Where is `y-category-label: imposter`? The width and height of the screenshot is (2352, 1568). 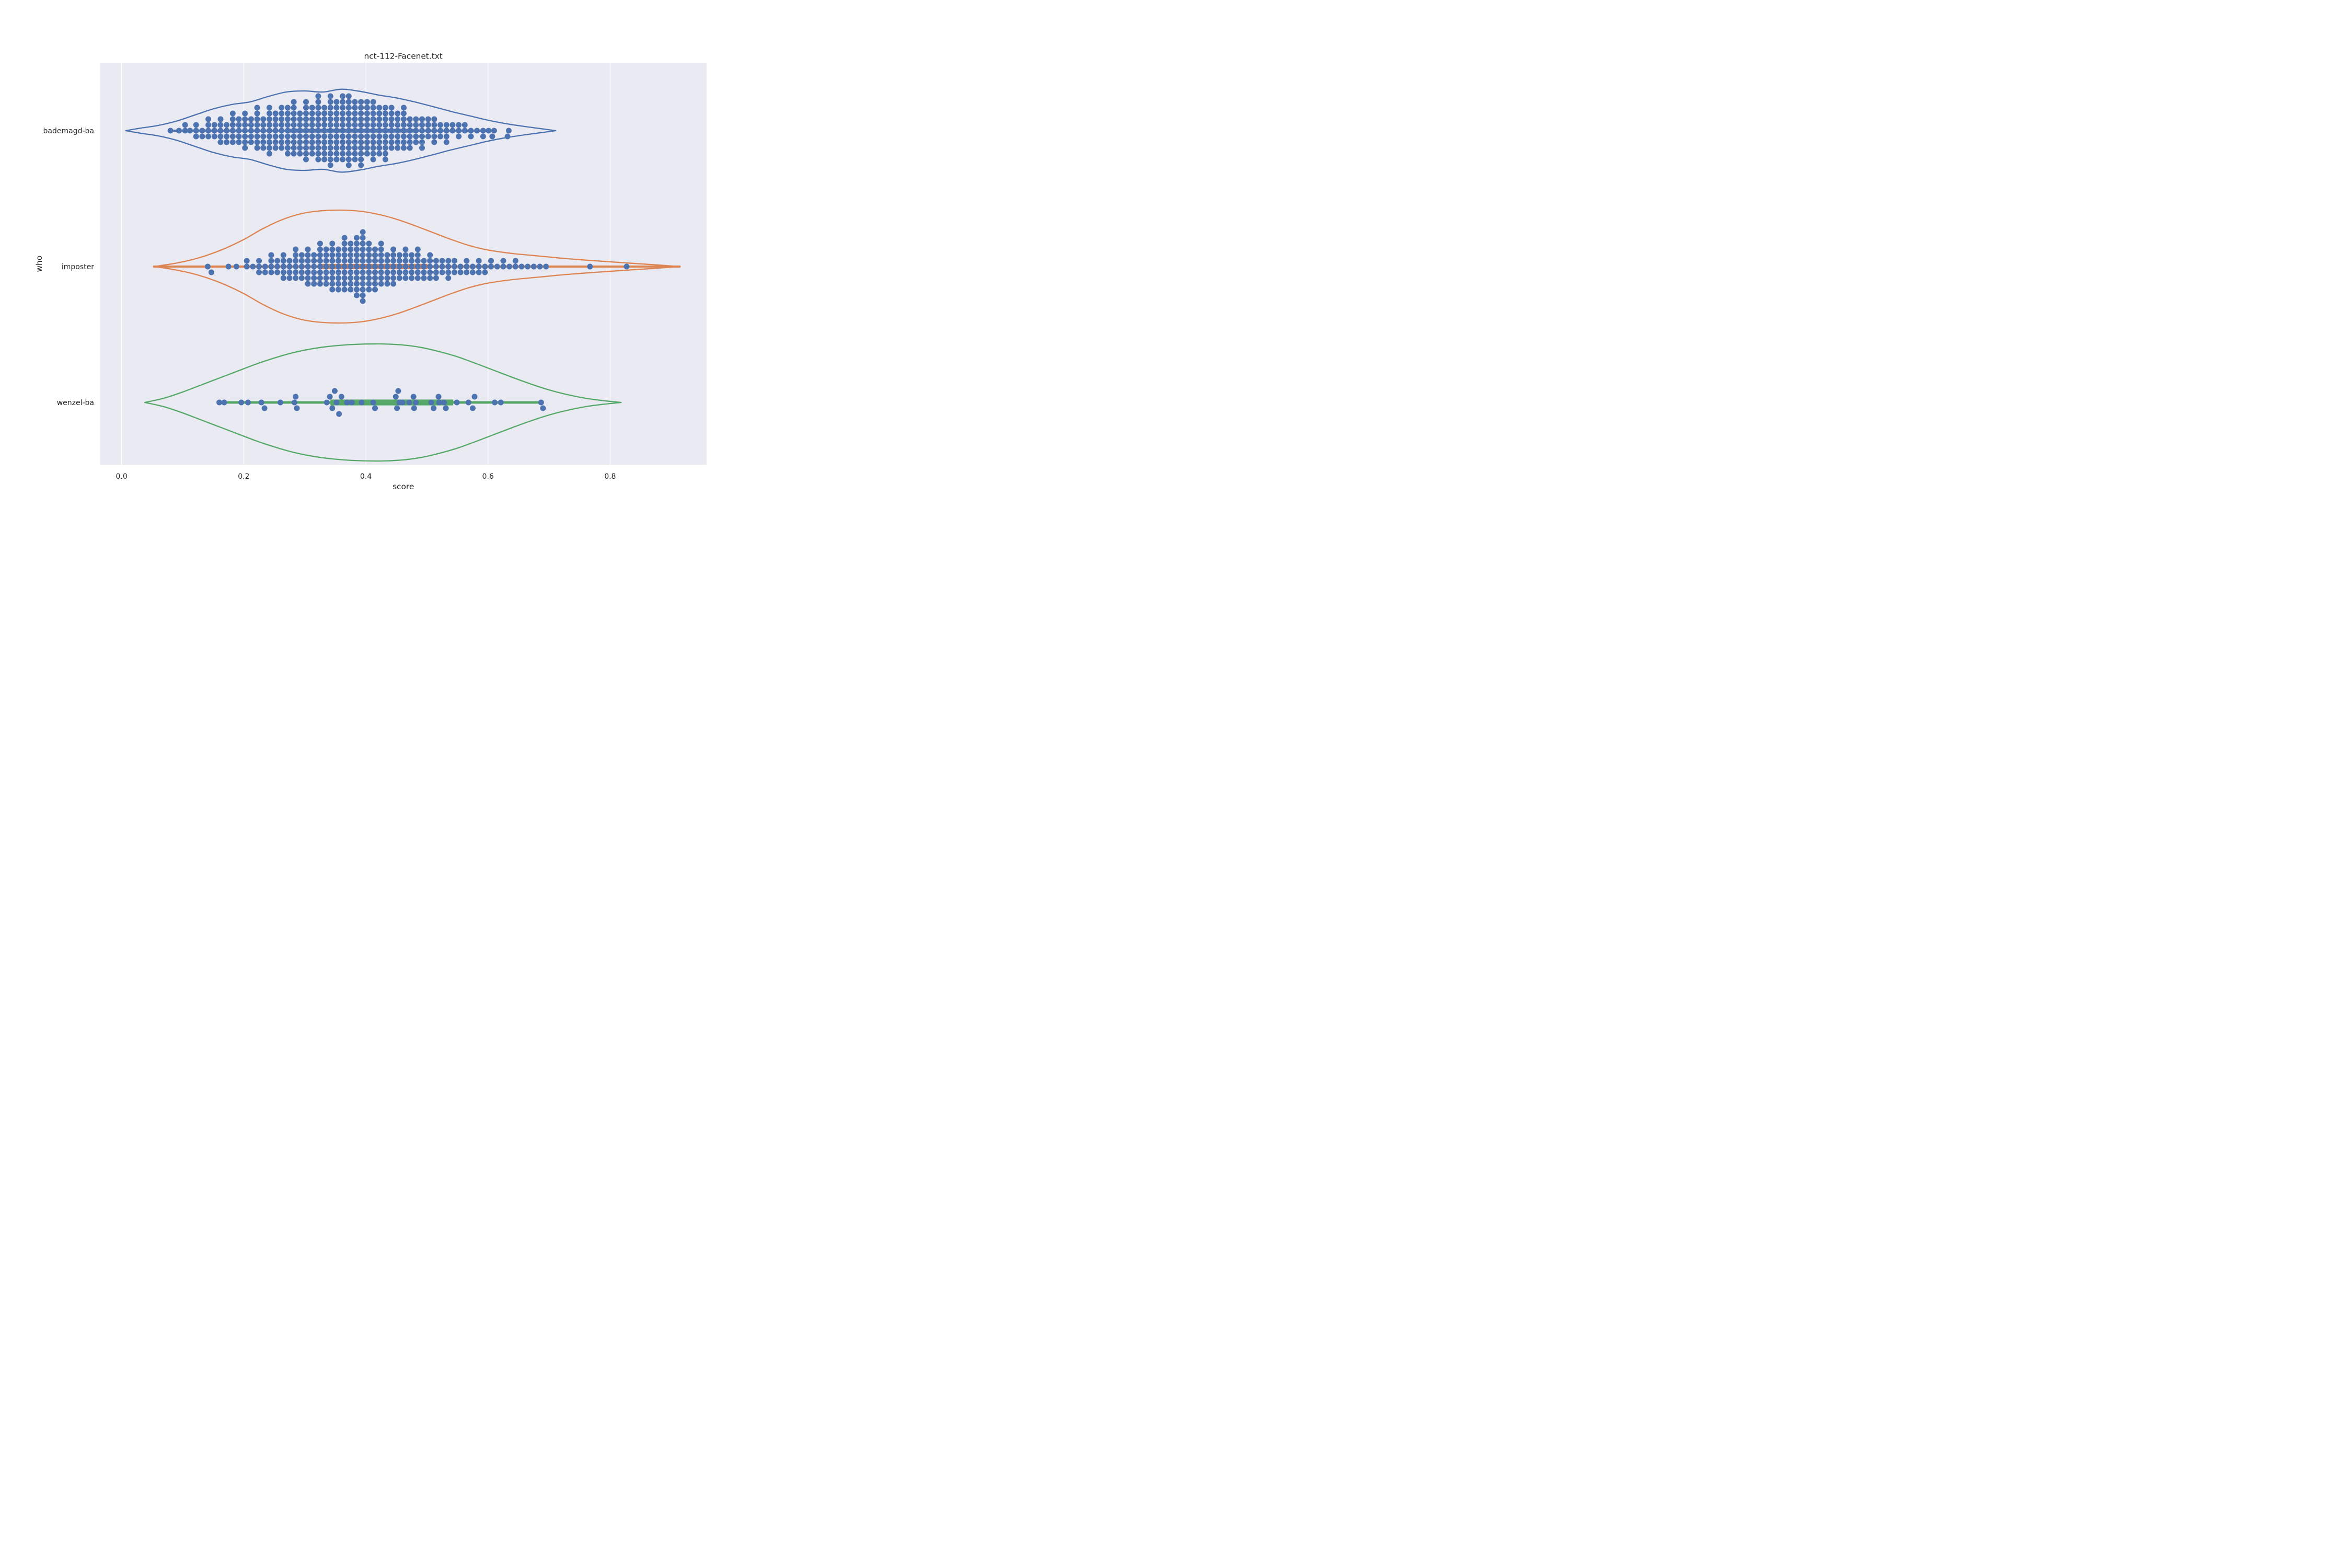 y-category-label: imposter is located at coordinates (78, 267).